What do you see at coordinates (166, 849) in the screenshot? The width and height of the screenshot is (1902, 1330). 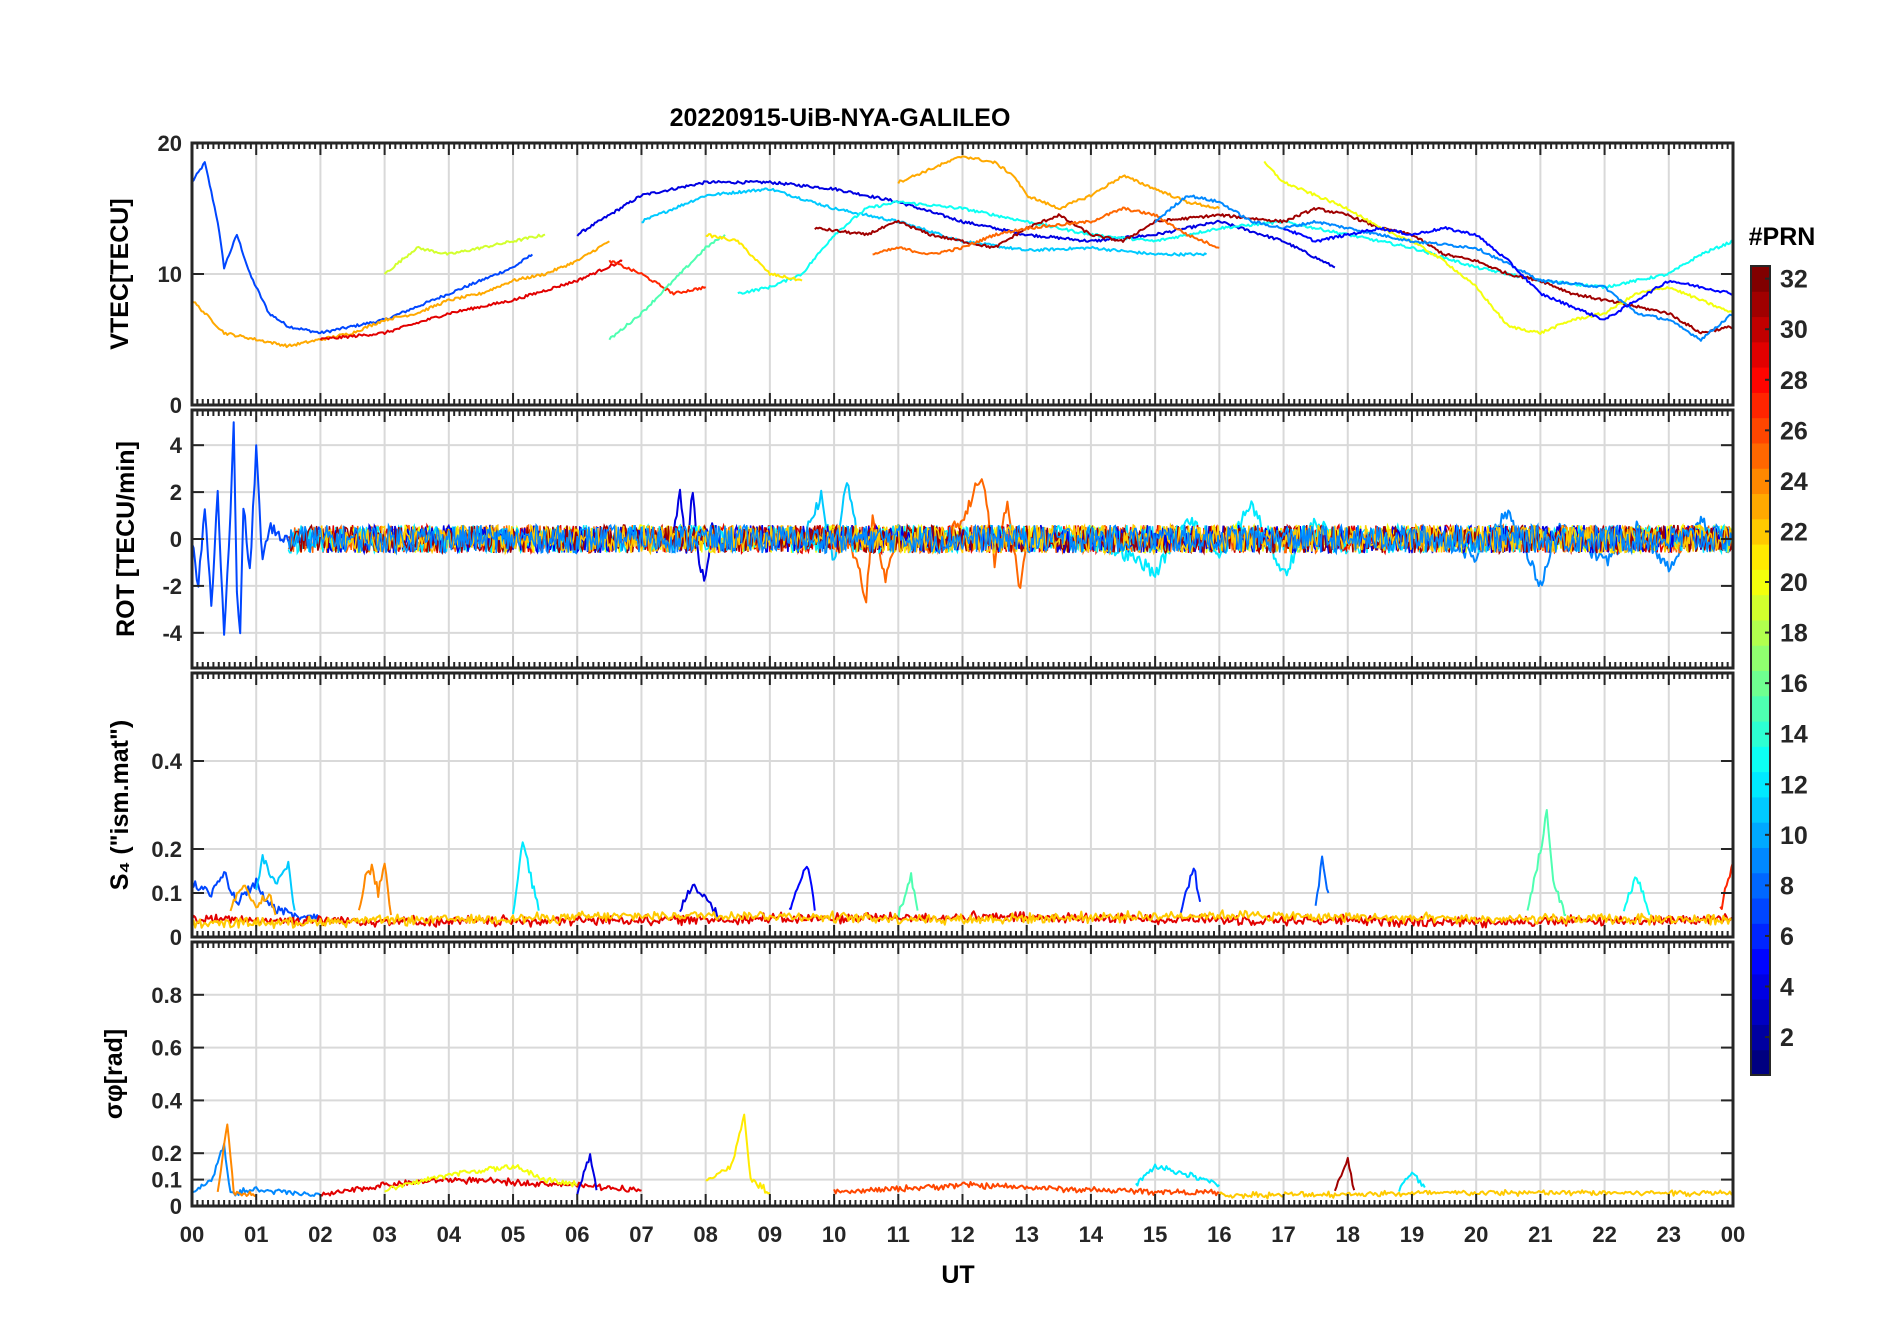 I see `y-tick-label: 0.2` at bounding box center [166, 849].